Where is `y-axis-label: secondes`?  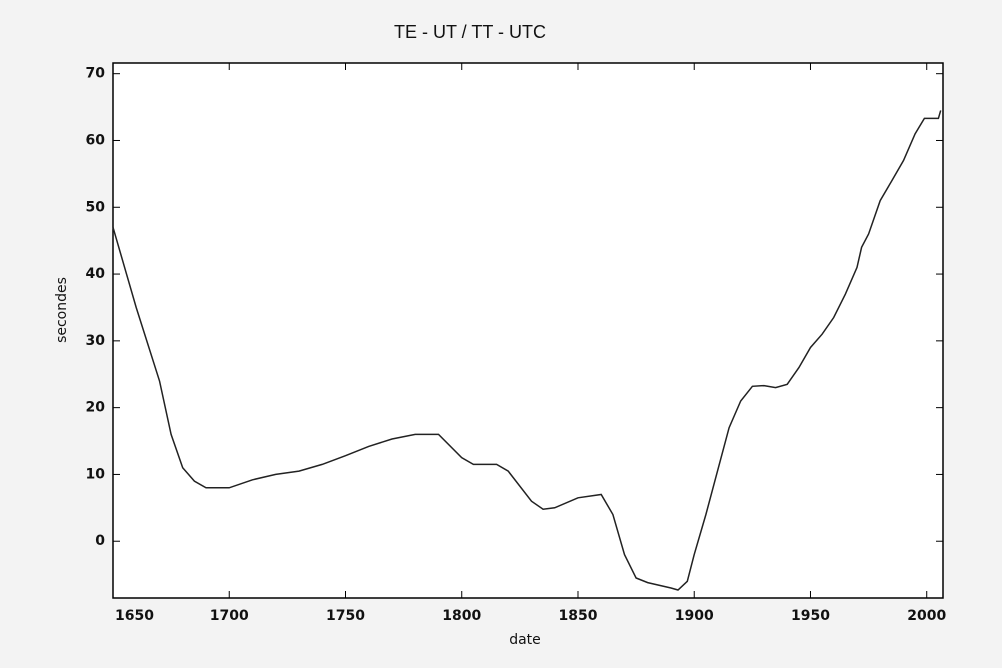 y-axis-label: secondes is located at coordinates (62, 310).